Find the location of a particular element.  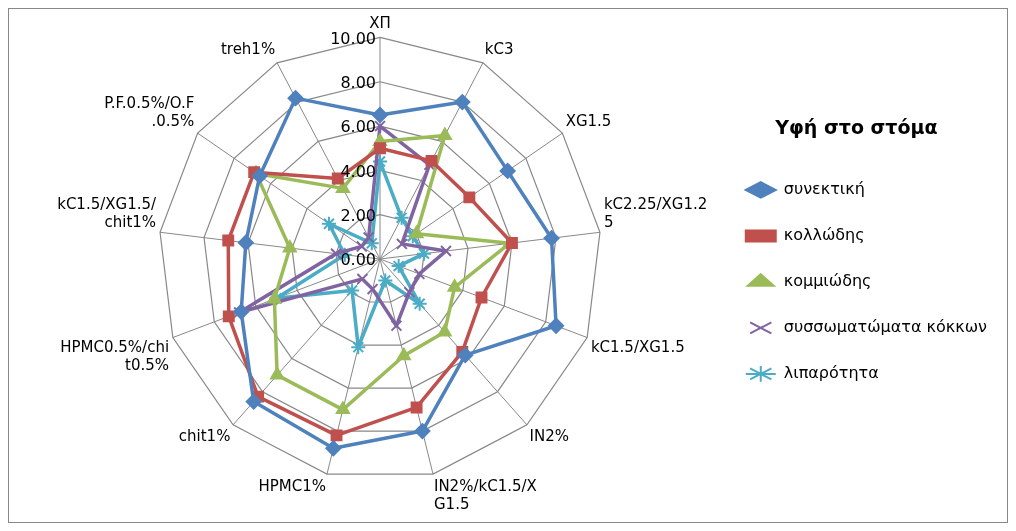

spoke-label: kC1.5/XG1.5 is located at coordinates (637, 346).